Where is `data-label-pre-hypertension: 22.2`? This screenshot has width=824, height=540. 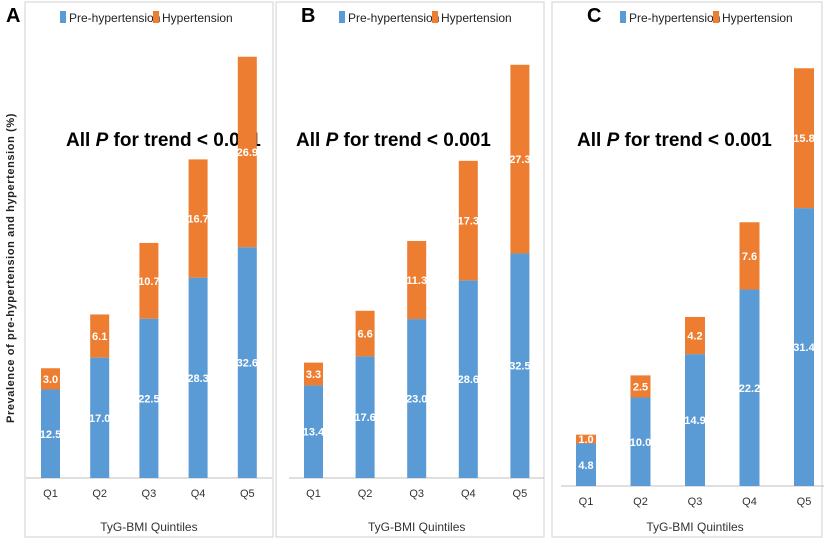 data-label-pre-hypertension: 22.2 is located at coordinates (749, 389).